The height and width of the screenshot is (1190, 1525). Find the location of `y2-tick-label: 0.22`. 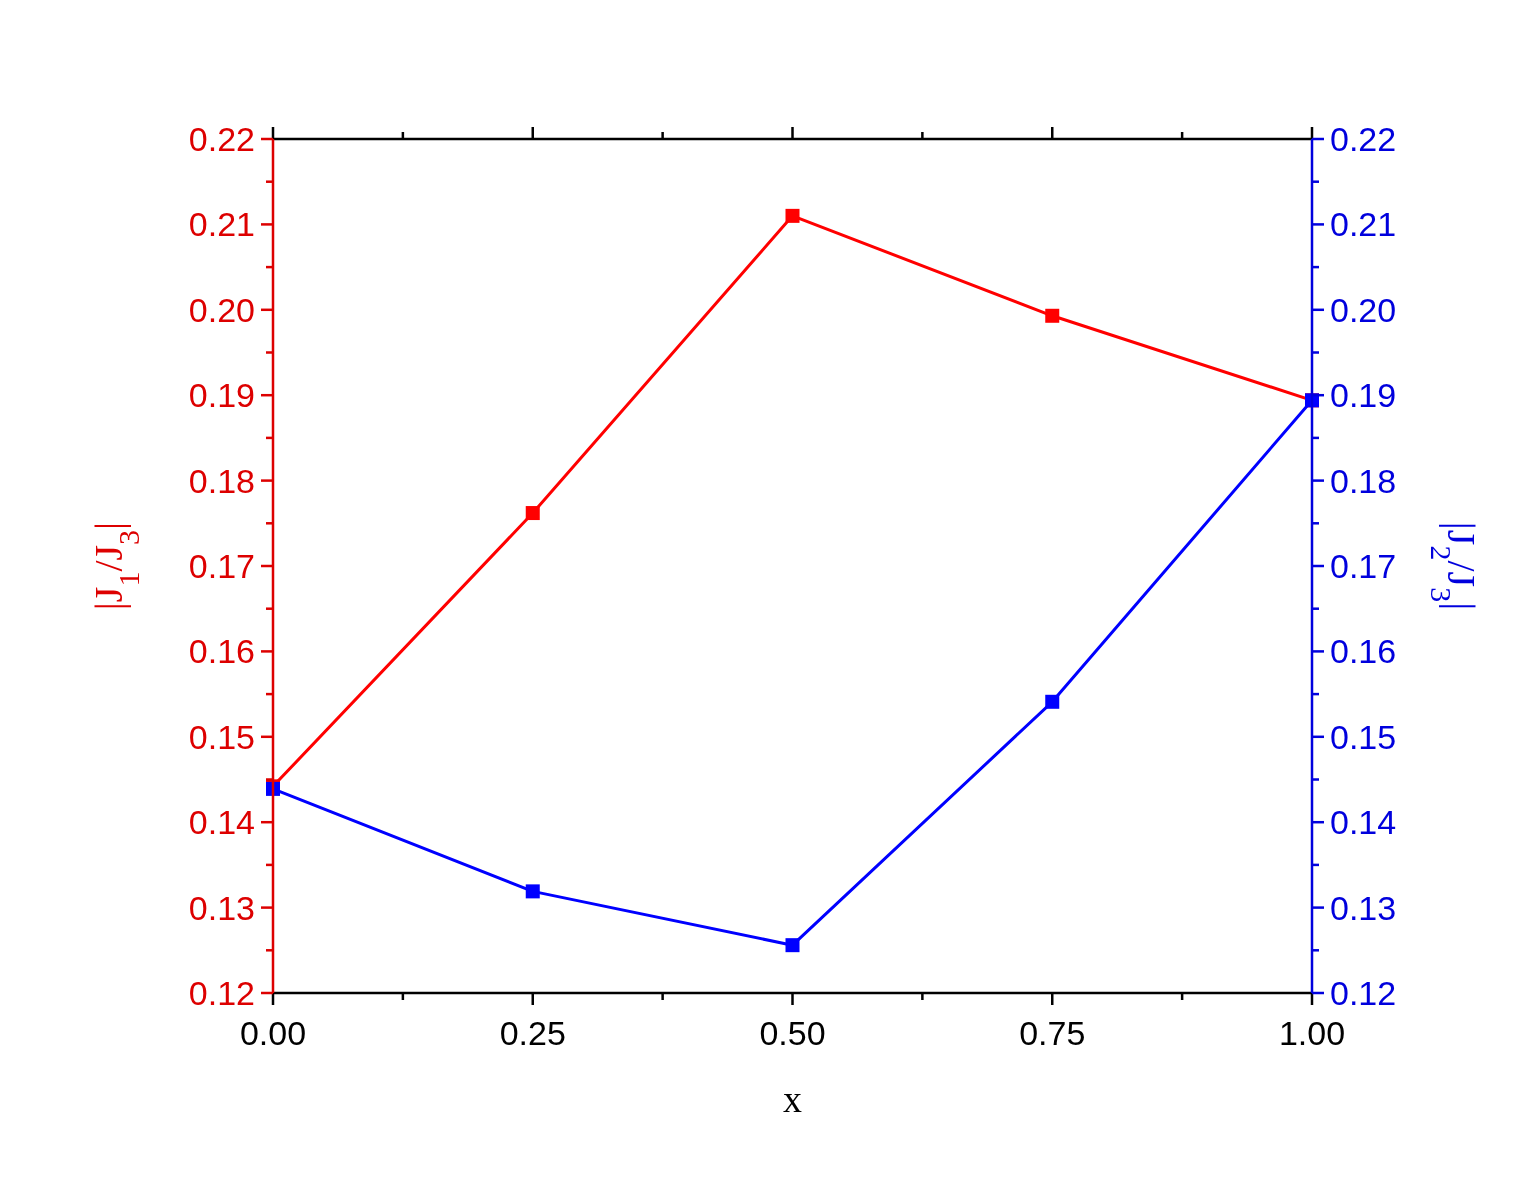

y2-tick-label: 0.22 is located at coordinates (1363, 139).